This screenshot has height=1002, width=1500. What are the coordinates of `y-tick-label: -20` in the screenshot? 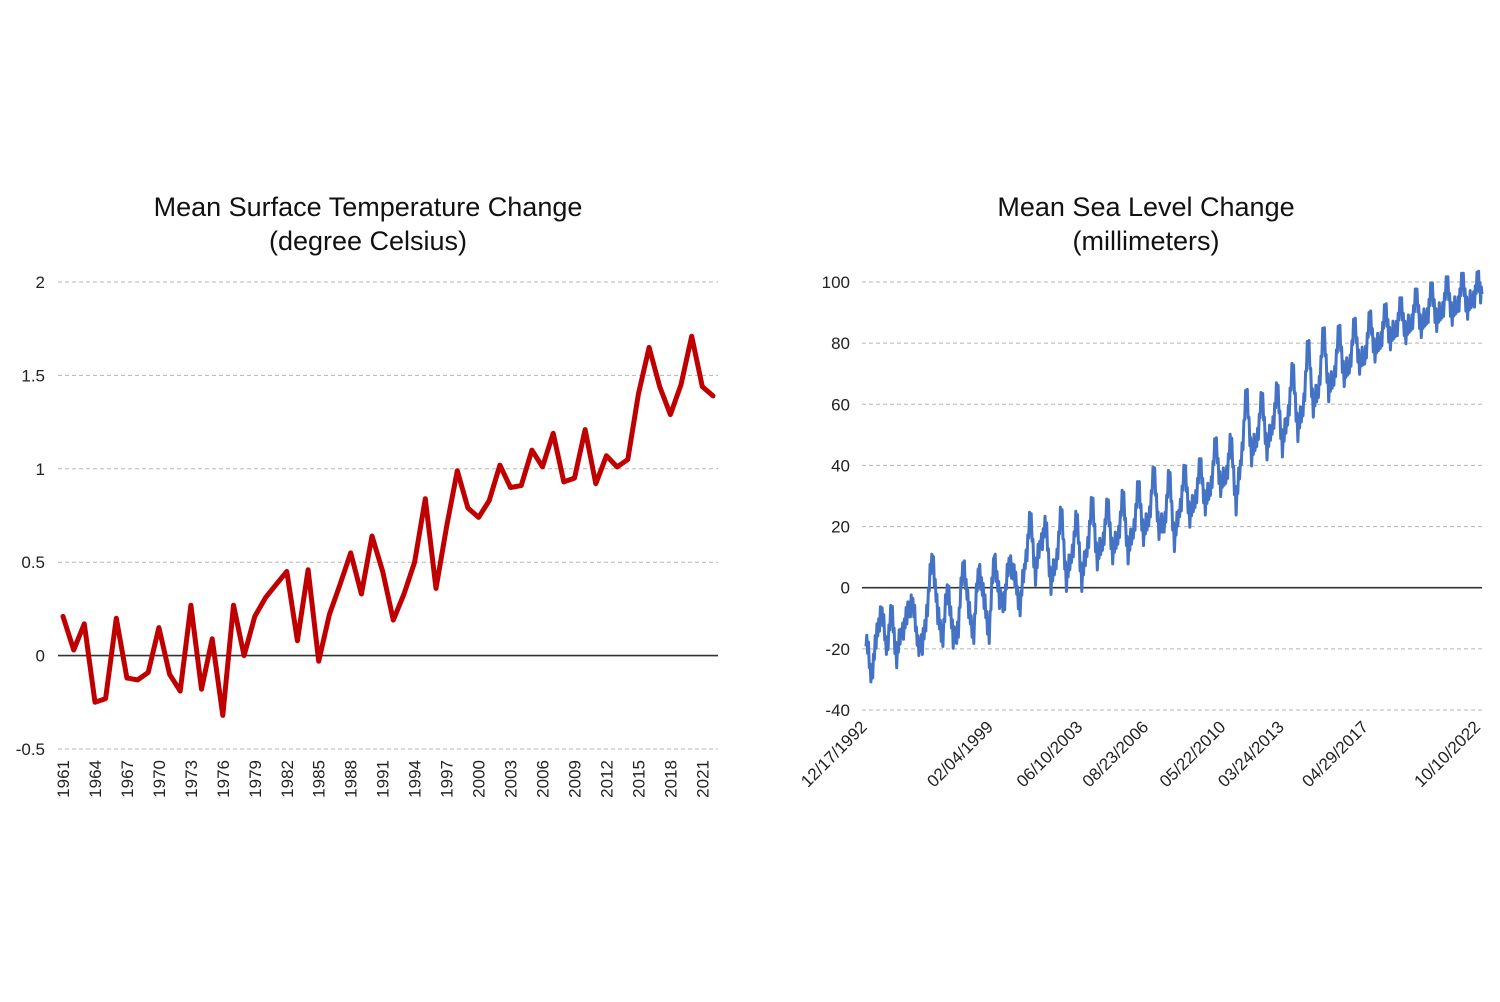 It's located at (837, 649).